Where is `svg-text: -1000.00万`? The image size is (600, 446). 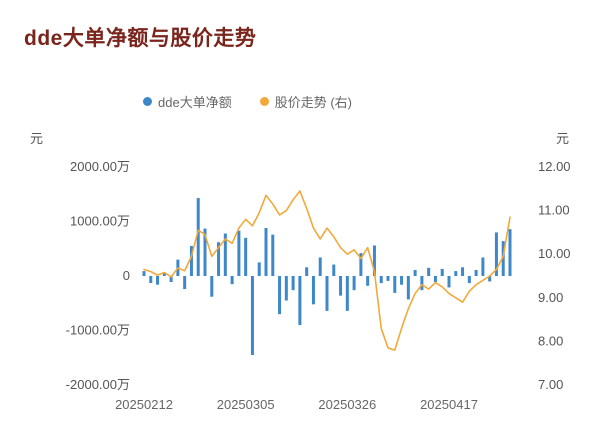
svg-text: -1000.00万 is located at coordinates (98, 330).